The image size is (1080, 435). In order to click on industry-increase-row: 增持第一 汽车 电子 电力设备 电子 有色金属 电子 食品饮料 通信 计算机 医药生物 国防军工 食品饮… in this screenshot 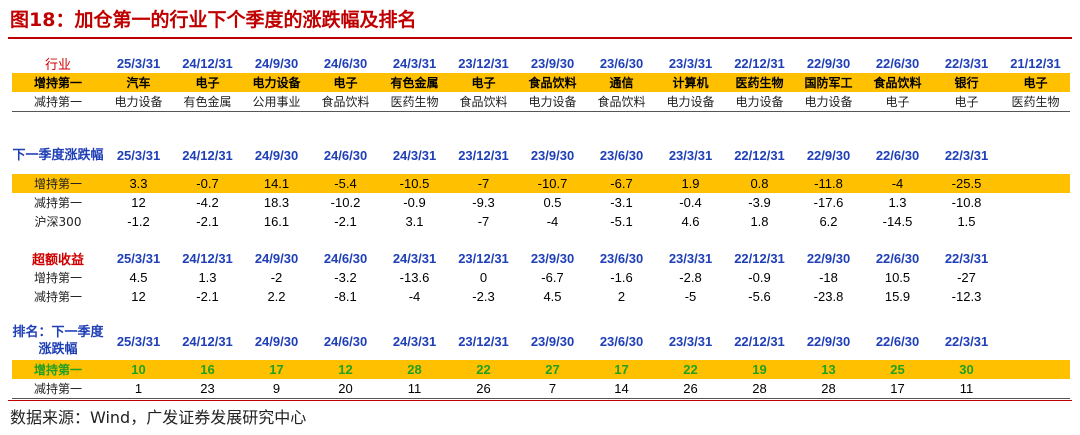, I will do `click(541, 82)`.